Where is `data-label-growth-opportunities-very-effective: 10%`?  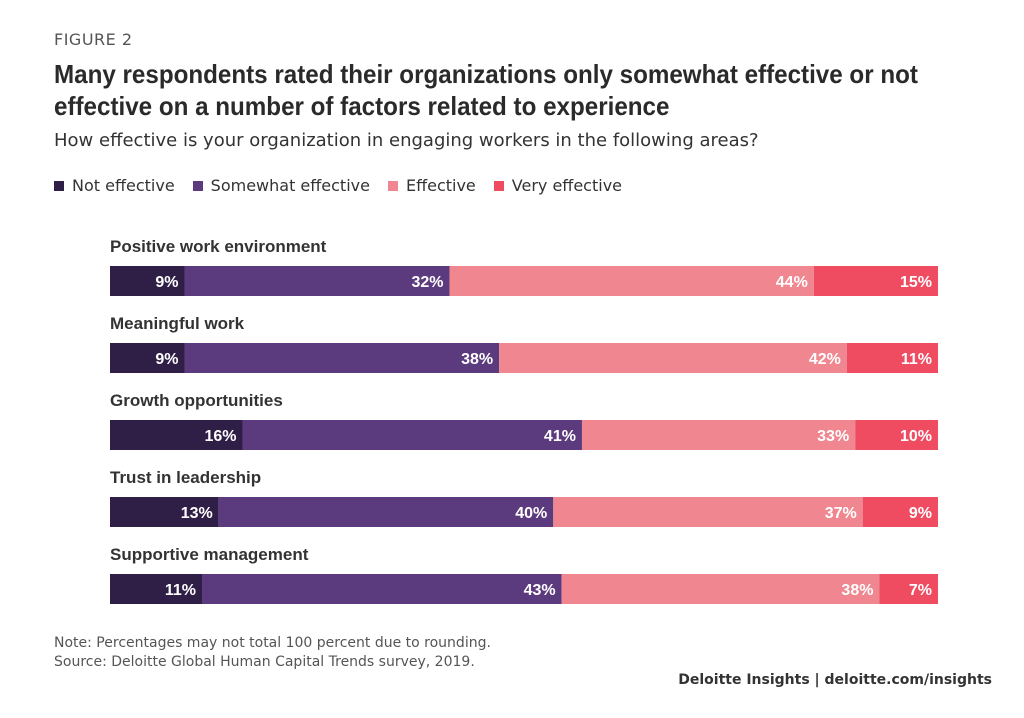
data-label-growth-opportunities-very-effective: 10% is located at coordinates (916, 436).